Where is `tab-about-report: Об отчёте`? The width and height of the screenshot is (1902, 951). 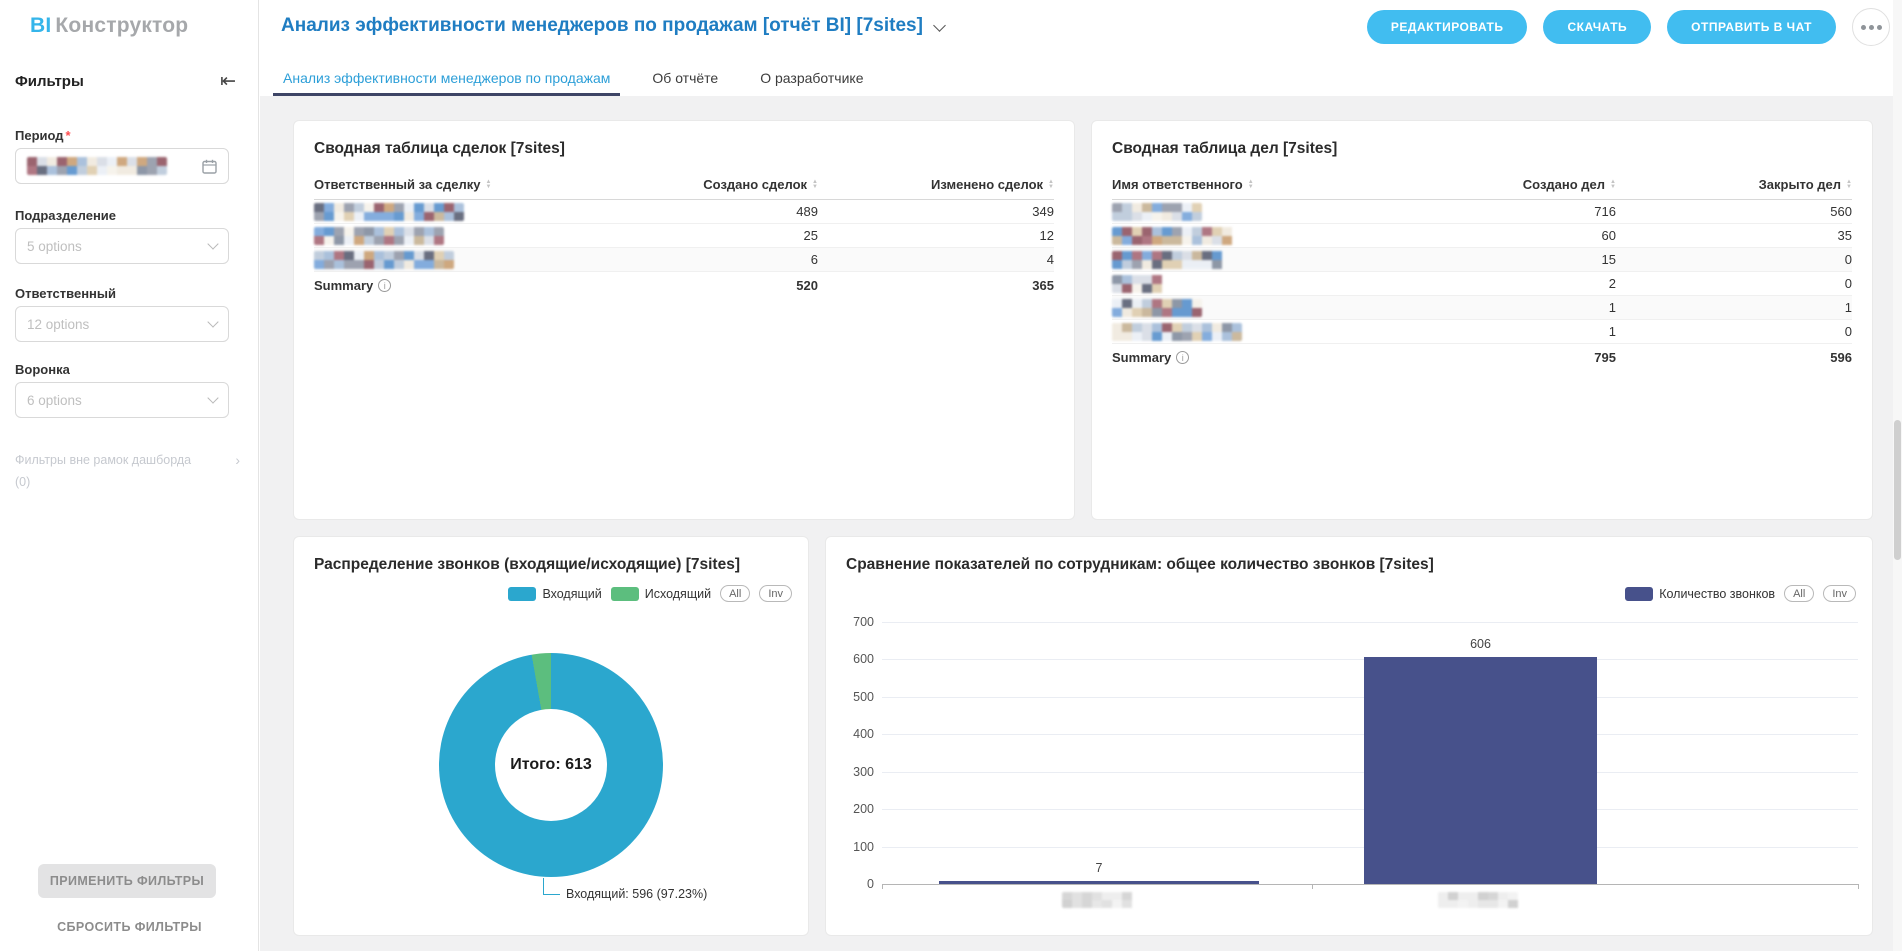 tab-about-report: Об отчёте is located at coordinates (685, 78).